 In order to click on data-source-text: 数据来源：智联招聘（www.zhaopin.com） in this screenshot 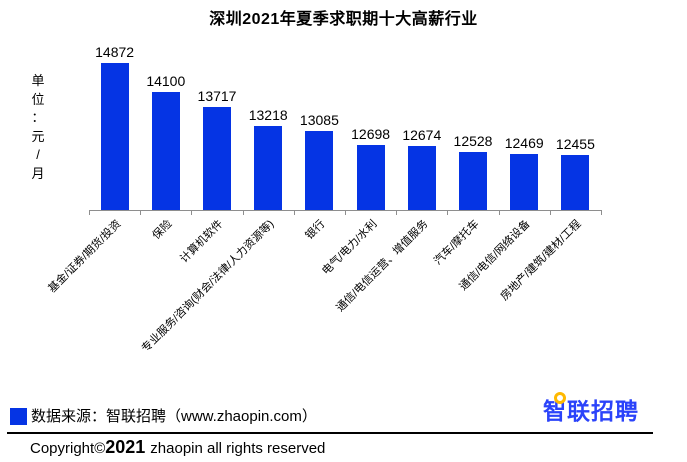, I will do `click(174, 416)`.